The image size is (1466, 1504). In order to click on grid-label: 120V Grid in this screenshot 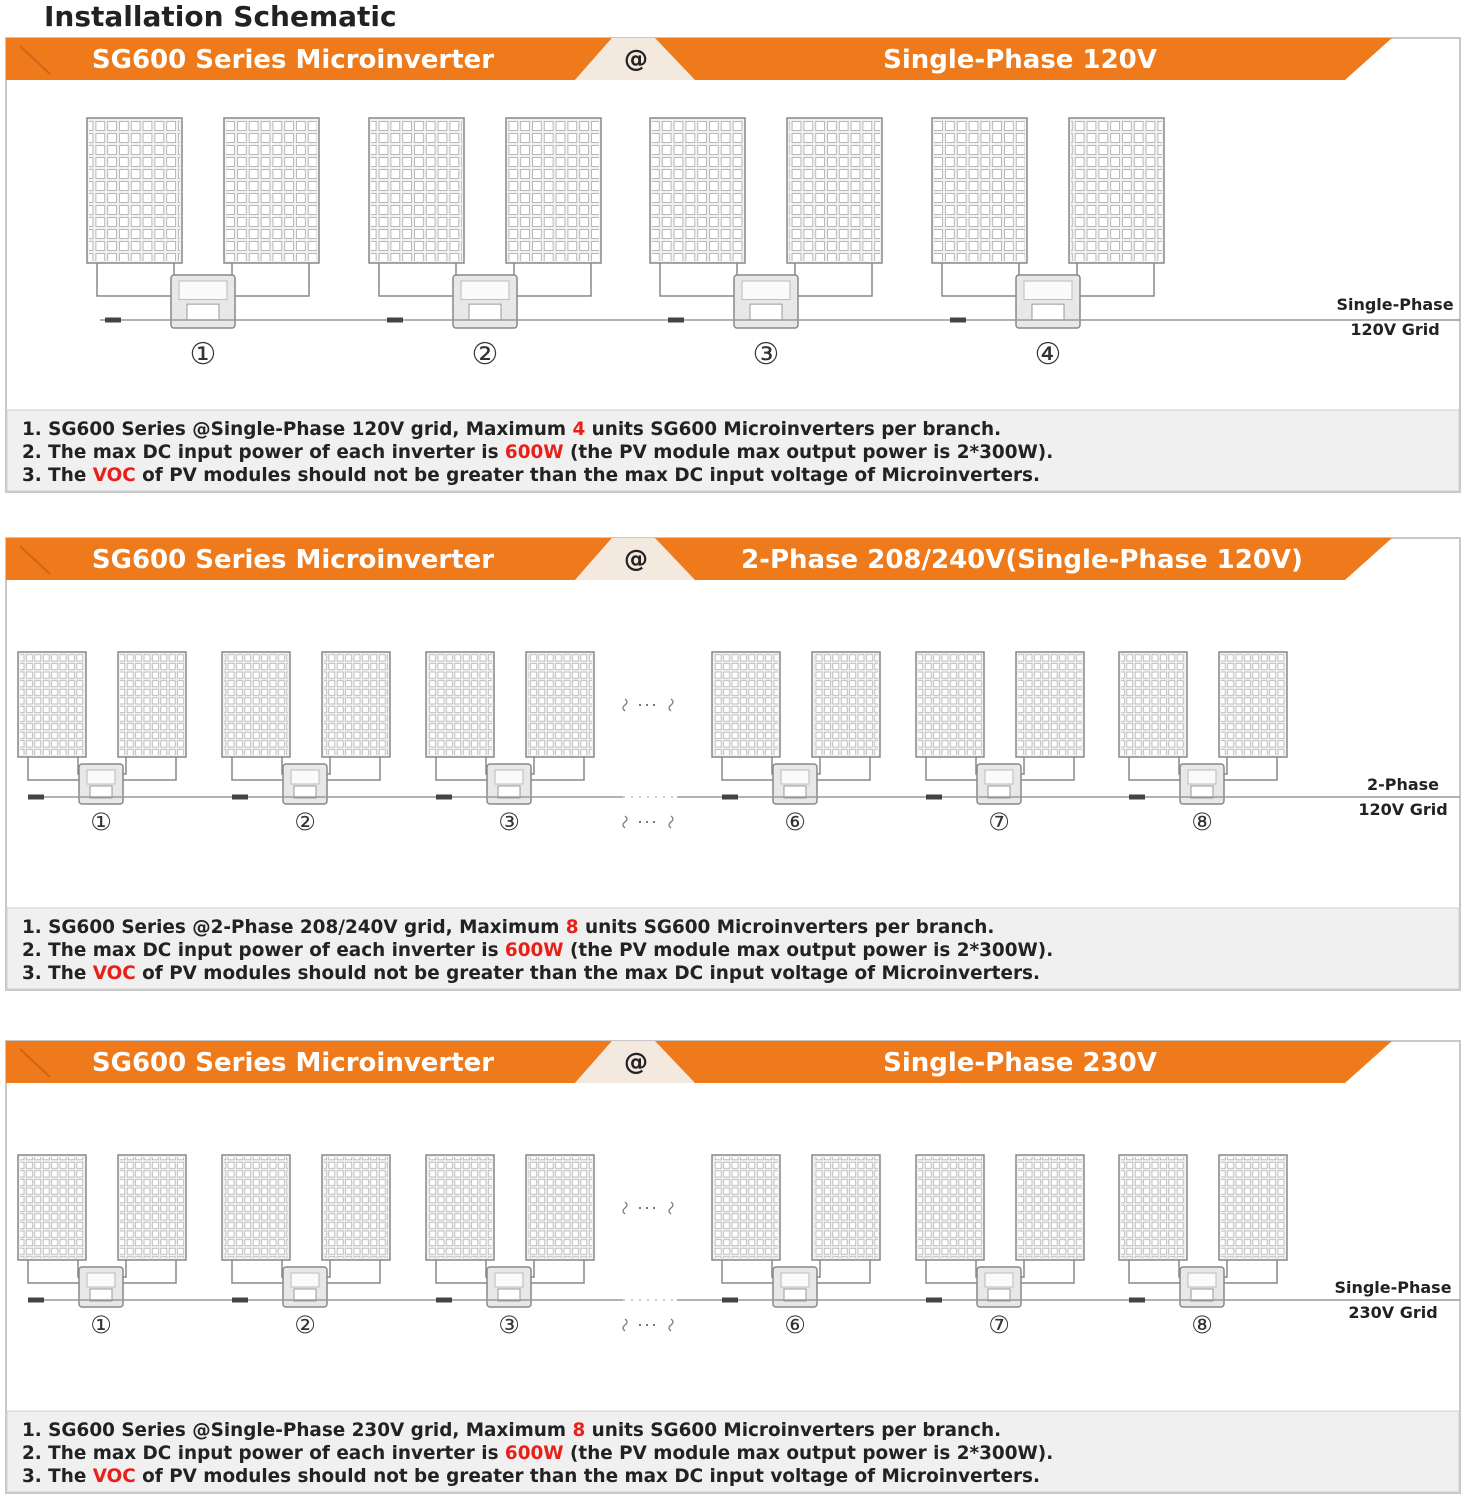, I will do `click(1402, 809)`.